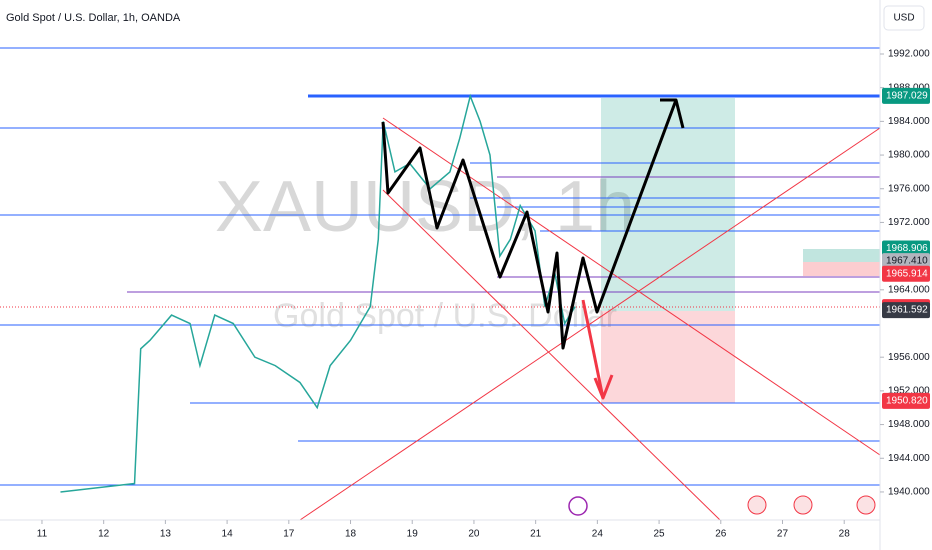 The width and height of the screenshot is (932, 550). I want to click on x-tick-label: 25, so click(660, 534).